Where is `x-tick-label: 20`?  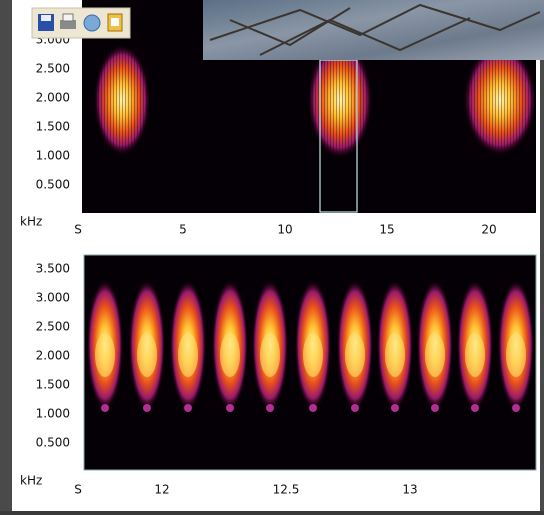 x-tick-label: 20 is located at coordinates (488, 230).